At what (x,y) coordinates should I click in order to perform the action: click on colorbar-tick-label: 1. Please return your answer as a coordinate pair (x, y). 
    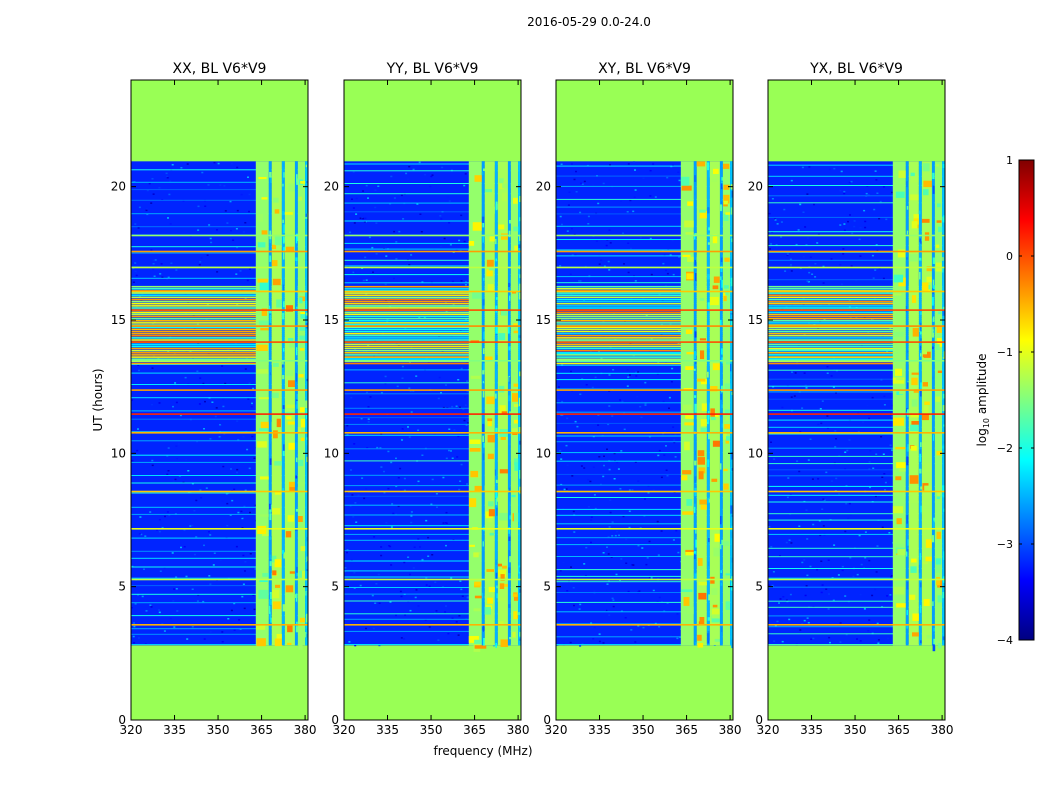
    Looking at the image, I should click on (1009, 160).